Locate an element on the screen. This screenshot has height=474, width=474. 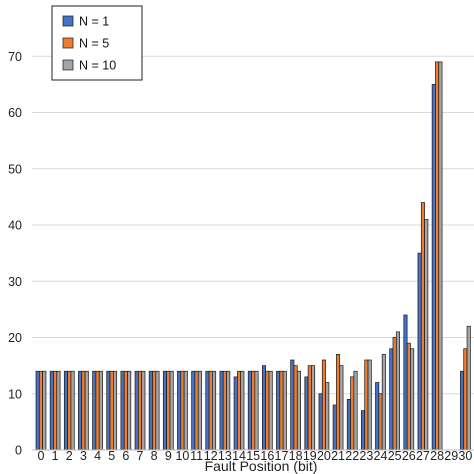
y-tick-label: 40 is located at coordinates (15, 226).